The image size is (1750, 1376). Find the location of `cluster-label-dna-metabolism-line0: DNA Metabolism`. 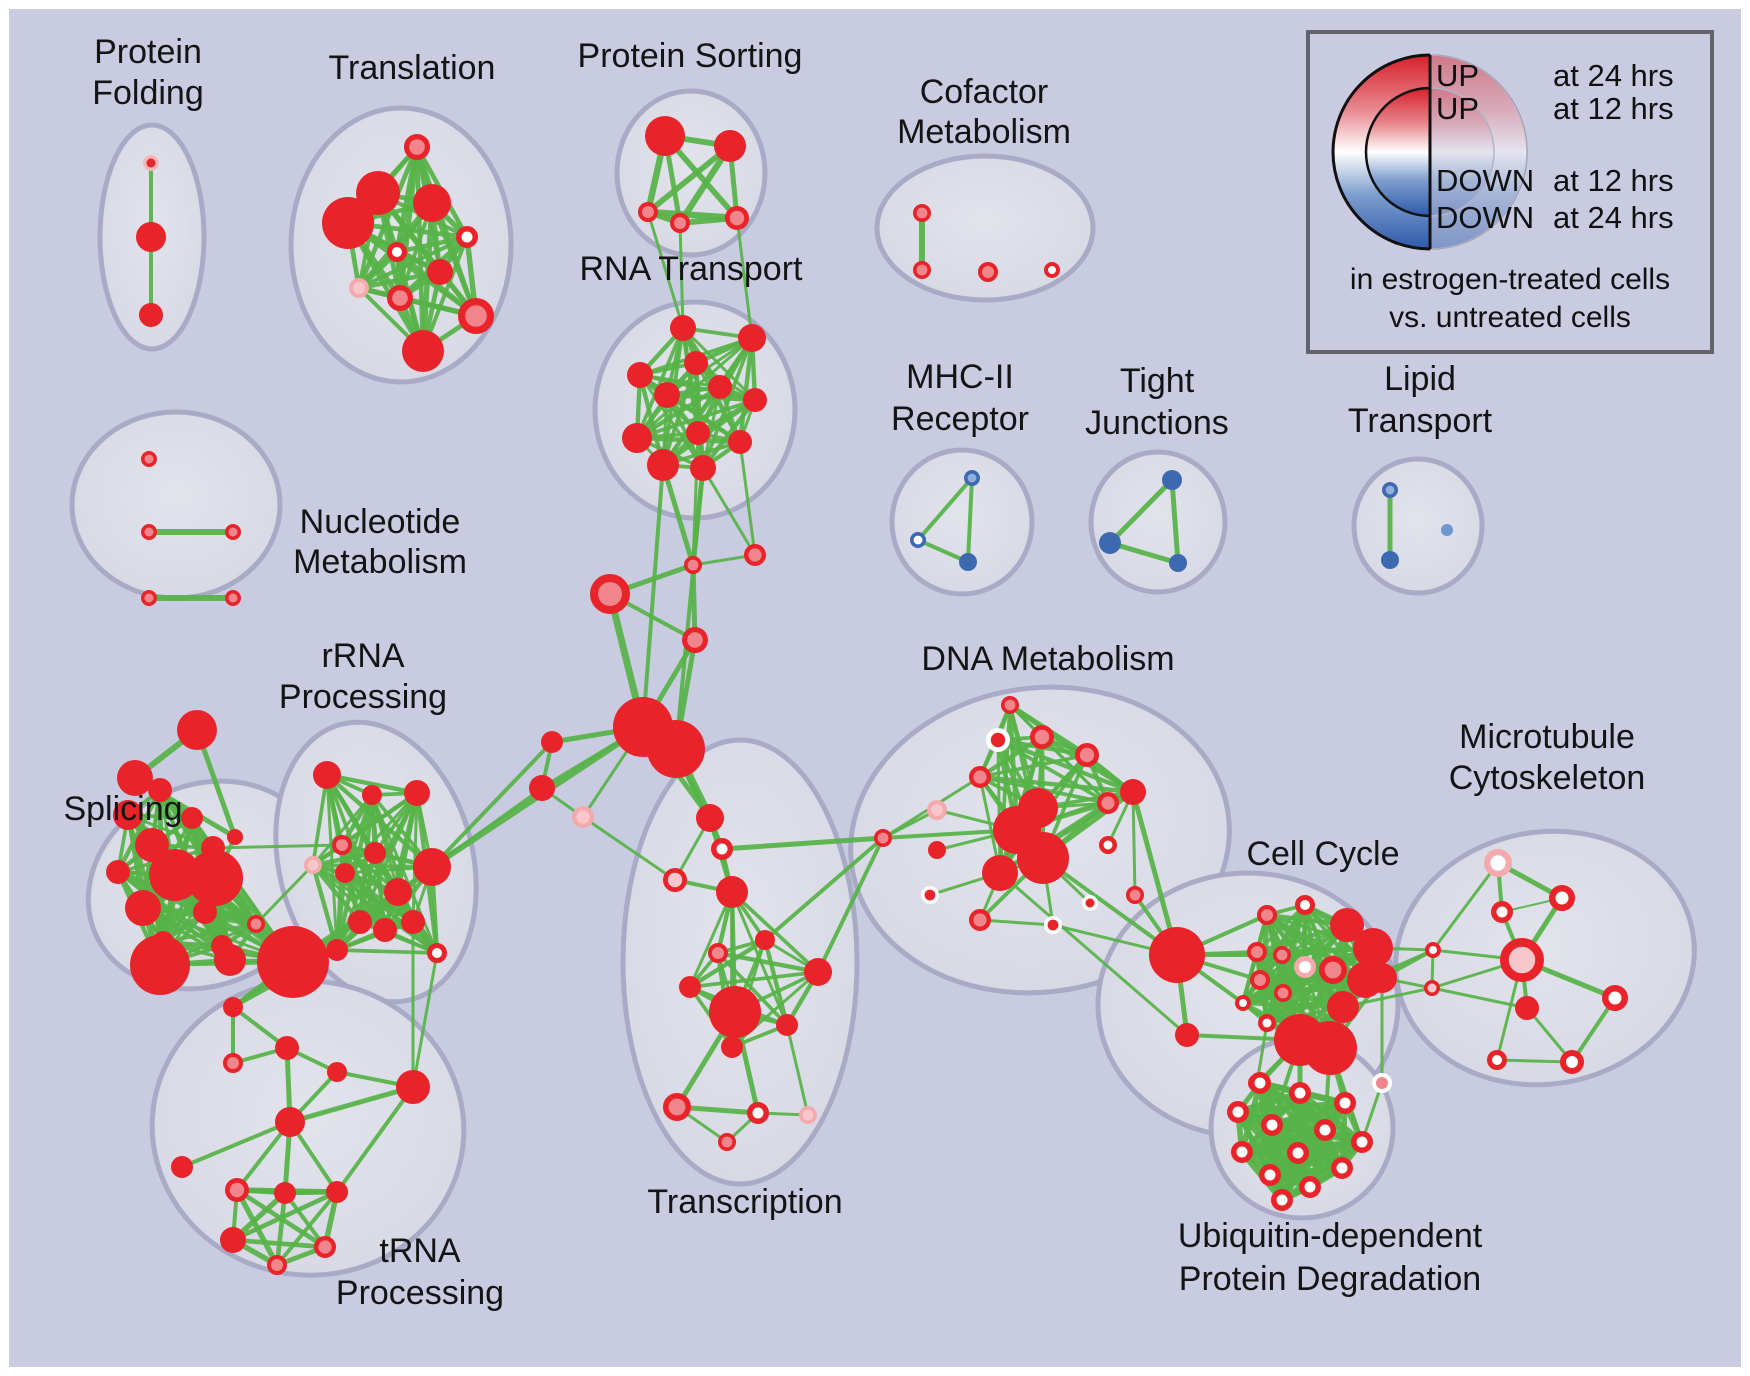

cluster-label-dna-metabolism-line0: DNA Metabolism is located at coordinates (1047, 659).